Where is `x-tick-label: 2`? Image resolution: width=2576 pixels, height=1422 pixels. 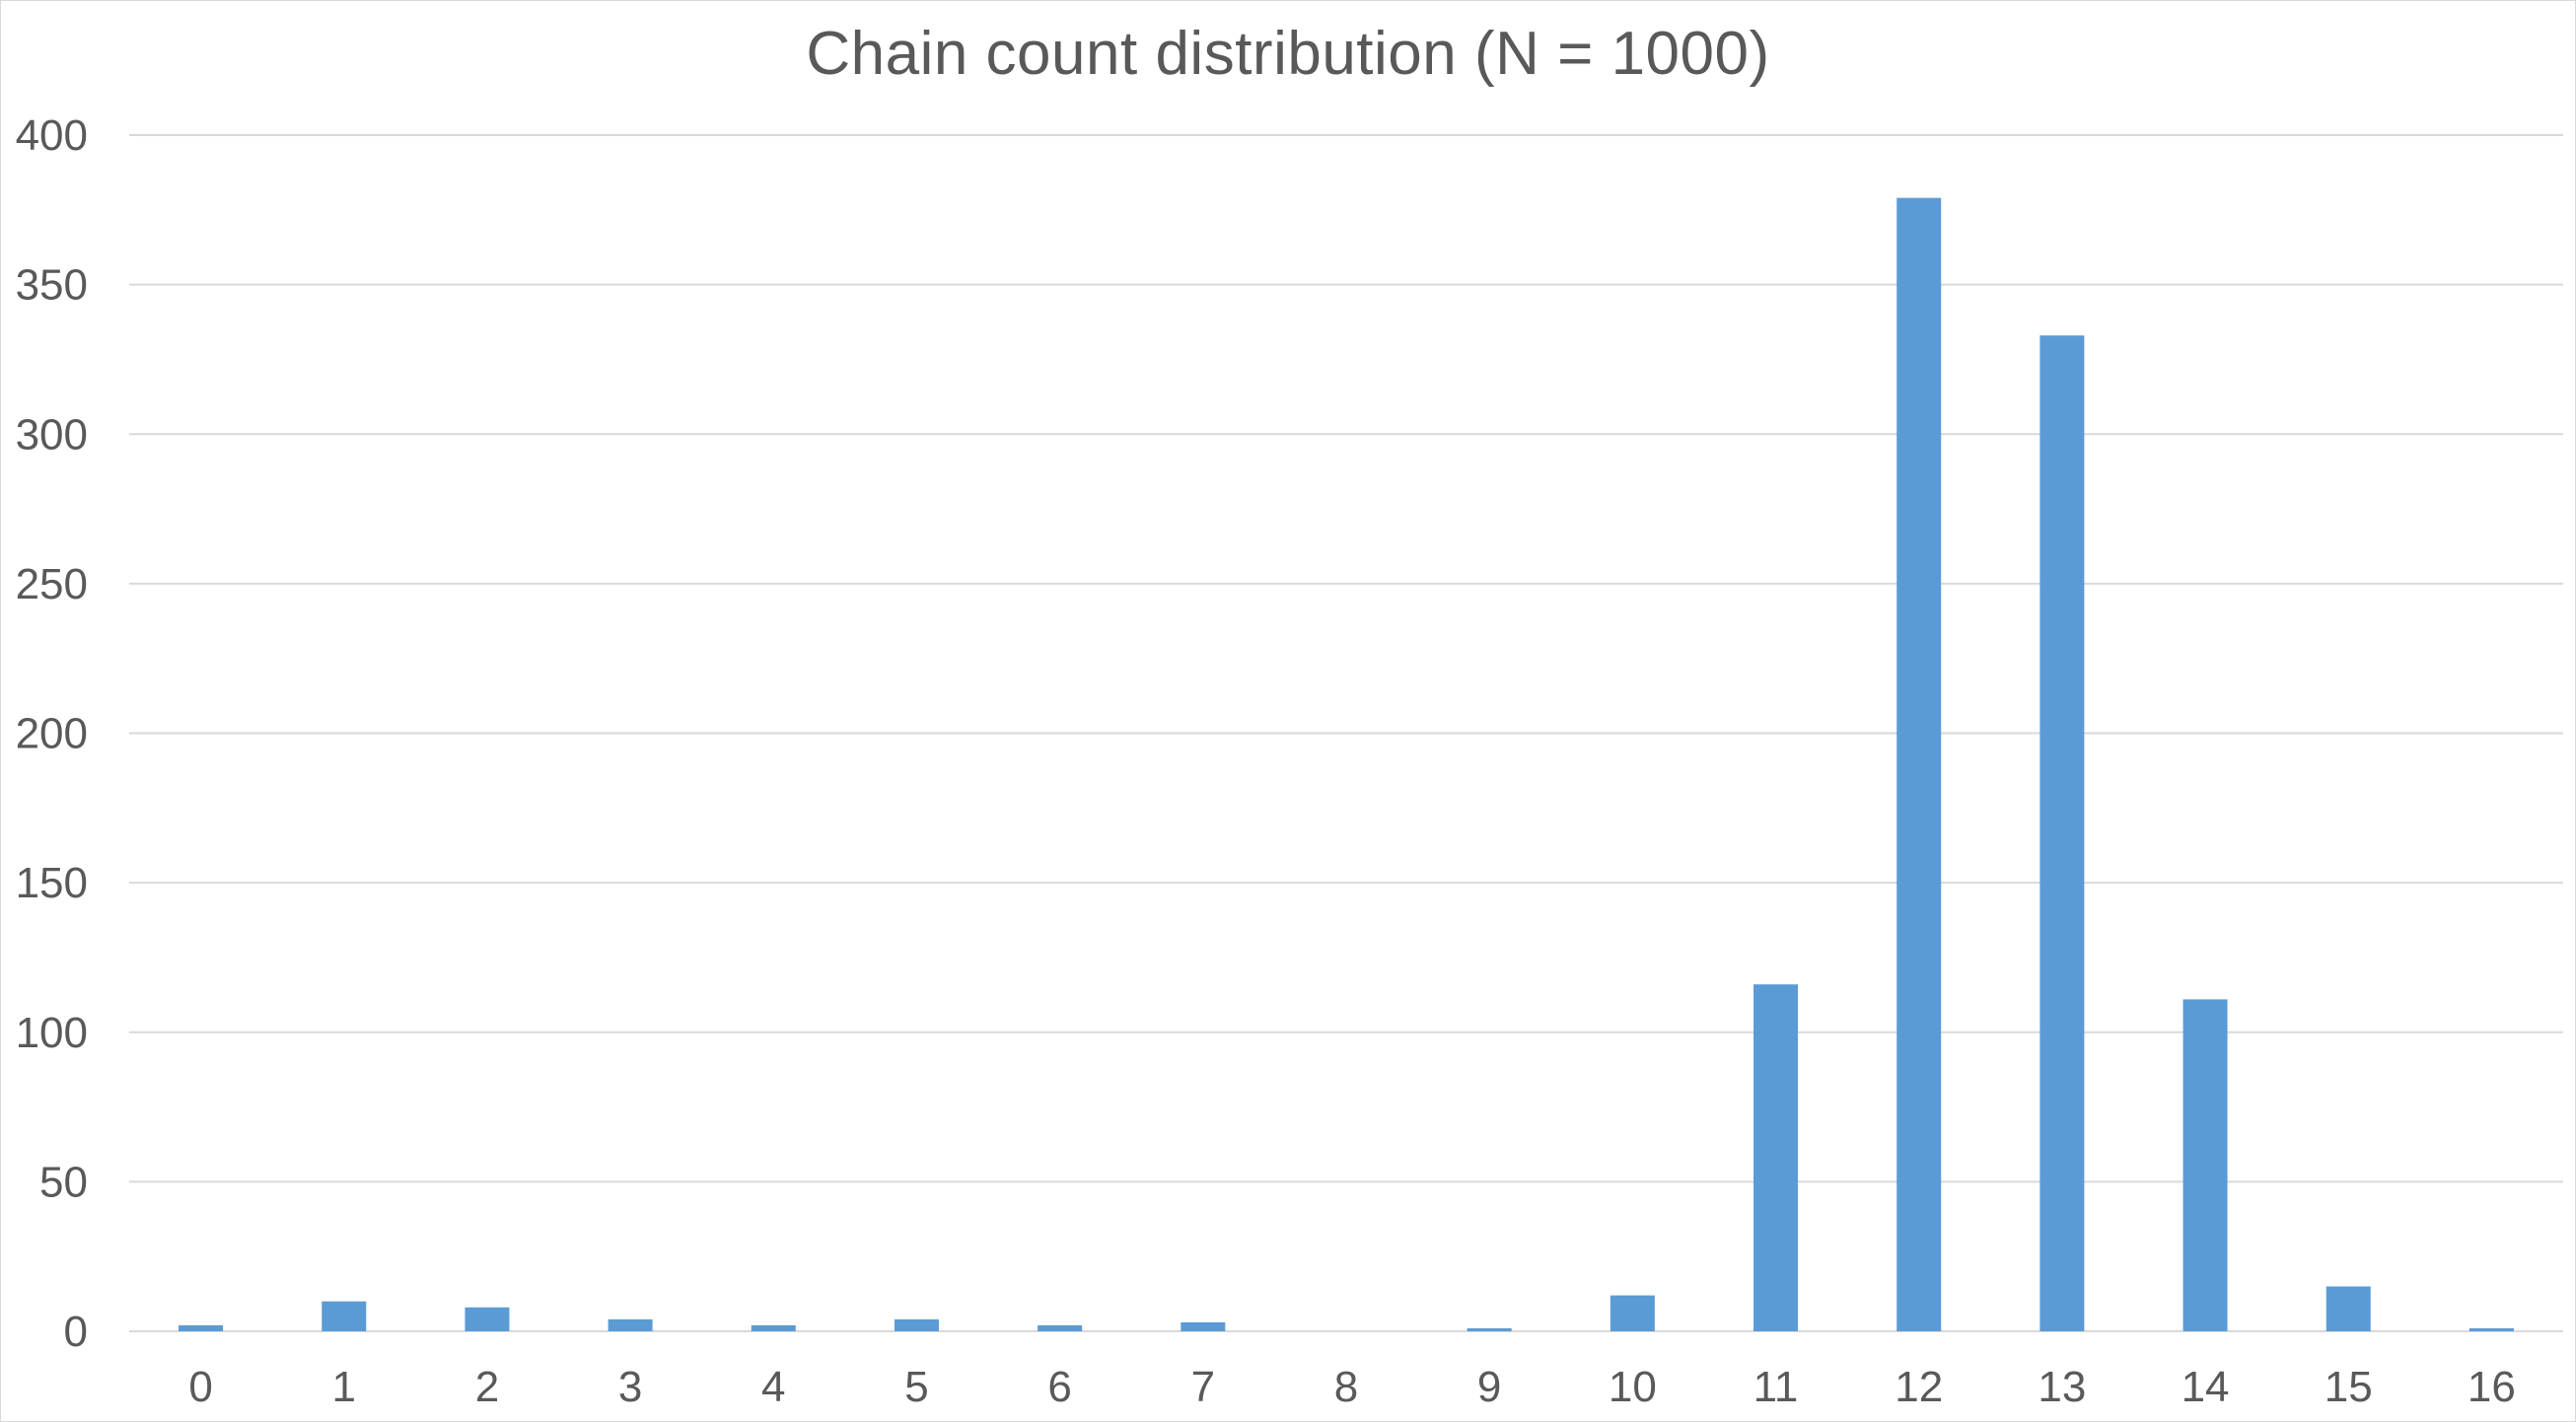
x-tick-label: 2 is located at coordinates (487, 1387).